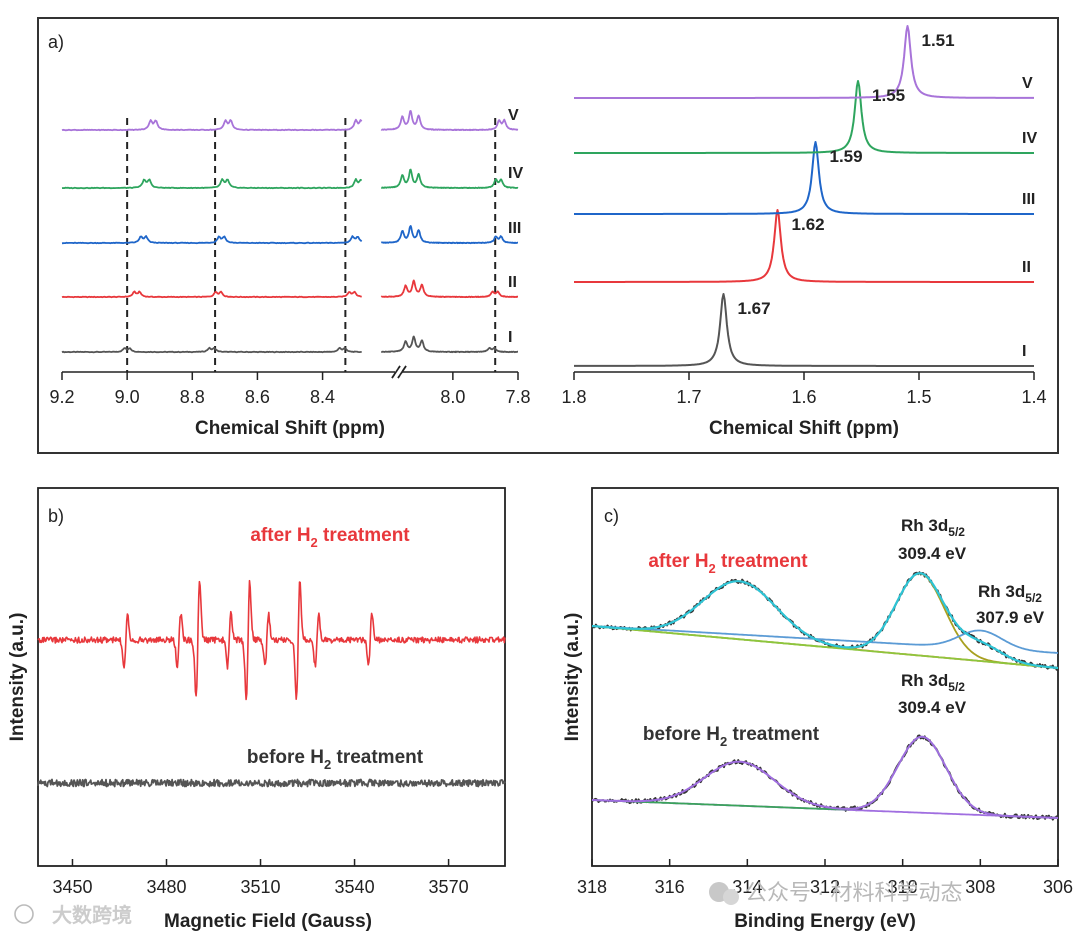  Describe the element at coordinates (330, 537) in the screenshot. I see `b-after-annotation: after H2 treatment` at that location.